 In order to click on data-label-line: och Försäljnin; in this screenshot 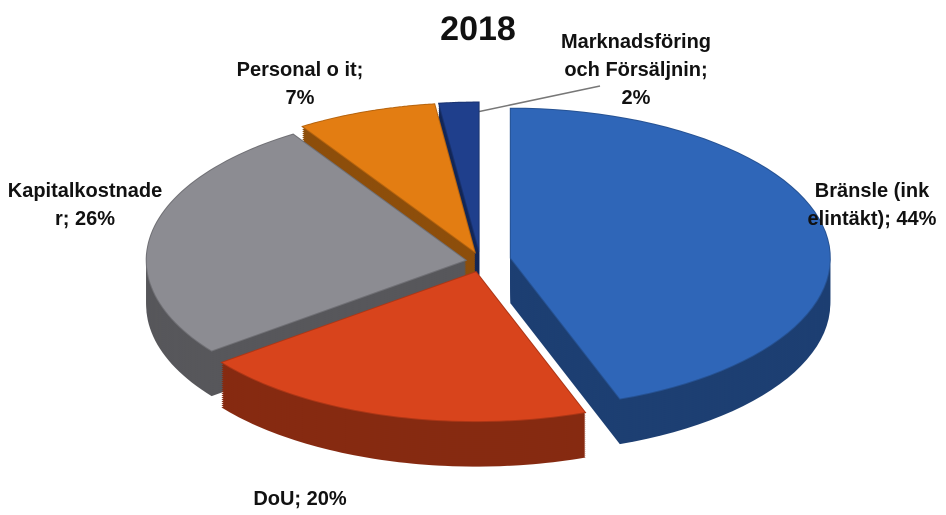, I will do `click(635, 70)`.